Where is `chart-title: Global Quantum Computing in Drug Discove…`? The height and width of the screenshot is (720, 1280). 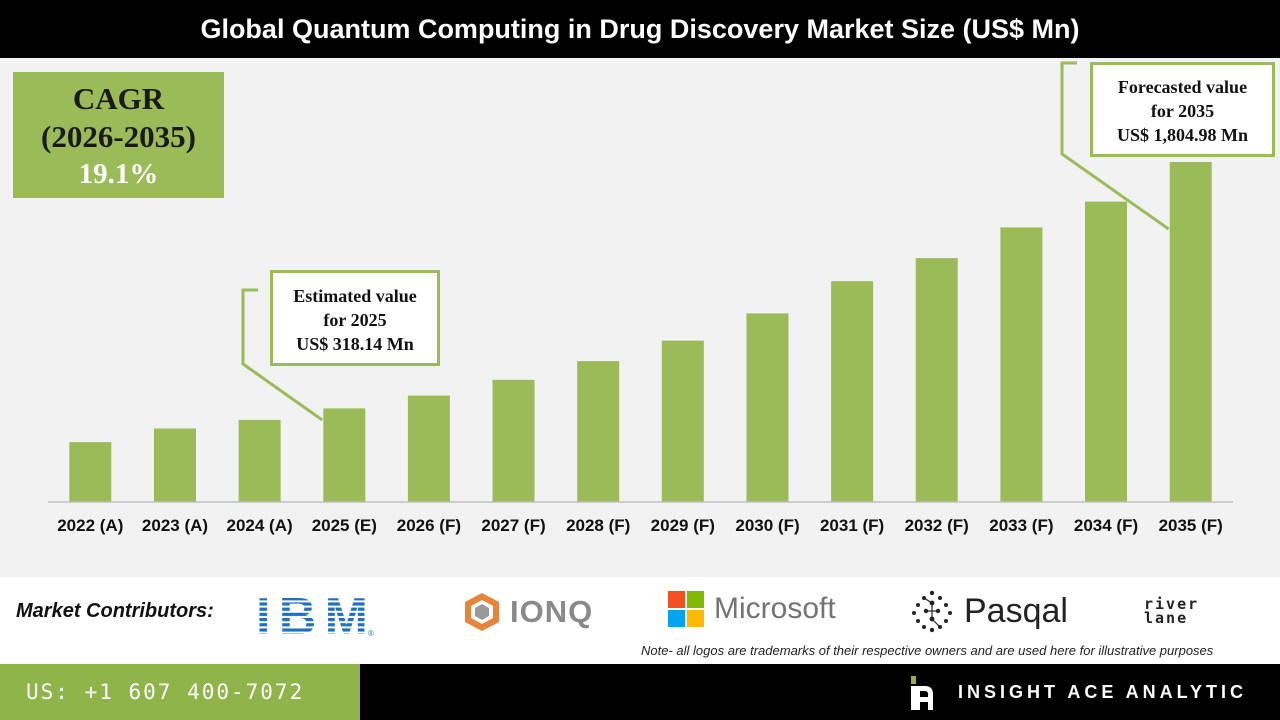
chart-title: Global Quantum Computing in Drug Discove… is located at coordinates (640, 29).